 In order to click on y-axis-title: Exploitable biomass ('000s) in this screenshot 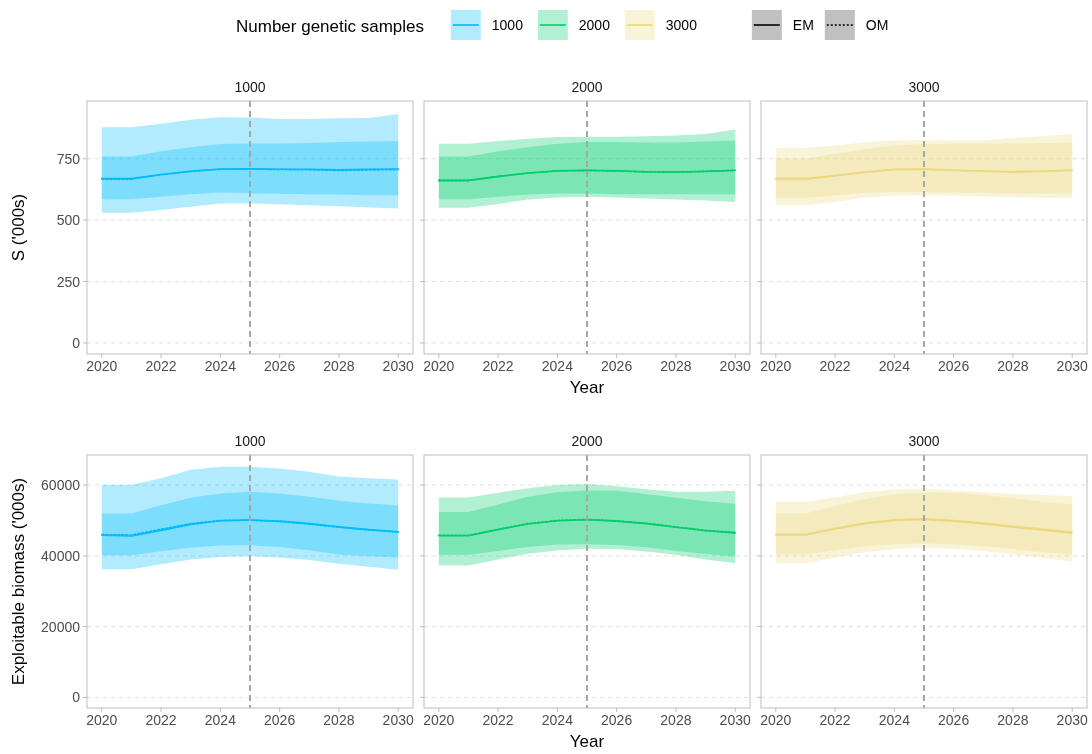, I will do `click(18, 581)`.